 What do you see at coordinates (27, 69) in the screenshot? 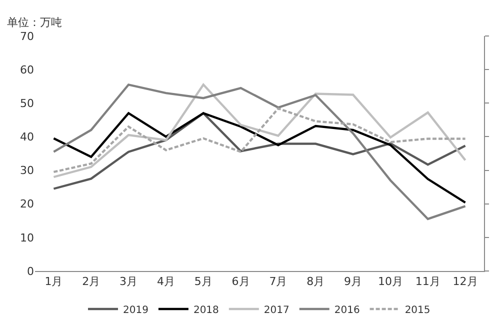
I see `y-tick-label: 60` at bounding box center [27, 69].